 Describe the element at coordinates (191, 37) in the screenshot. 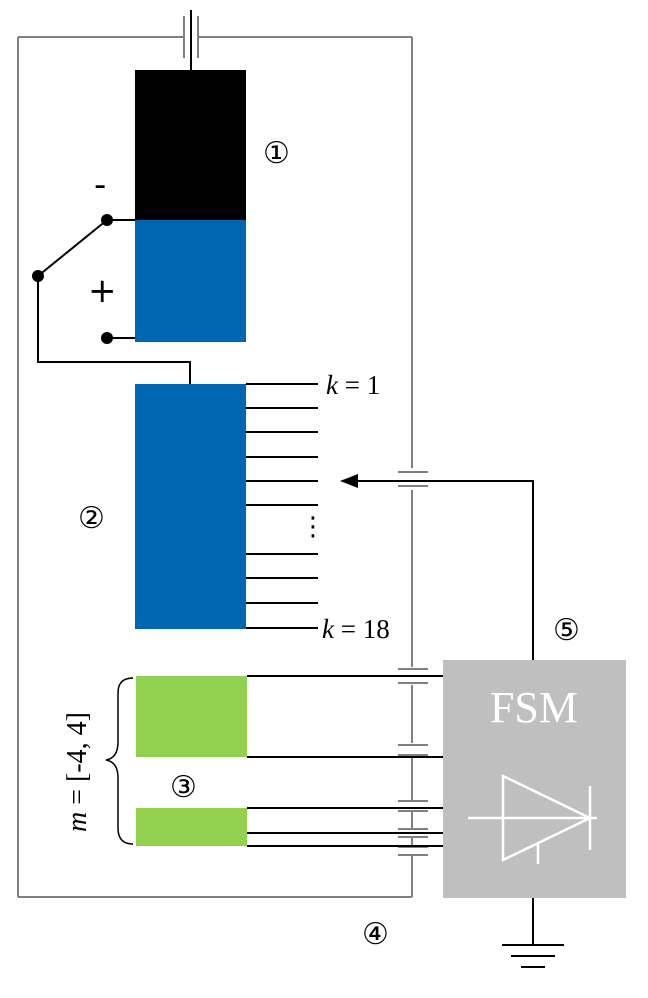

I see `top-capacitor` at that location.